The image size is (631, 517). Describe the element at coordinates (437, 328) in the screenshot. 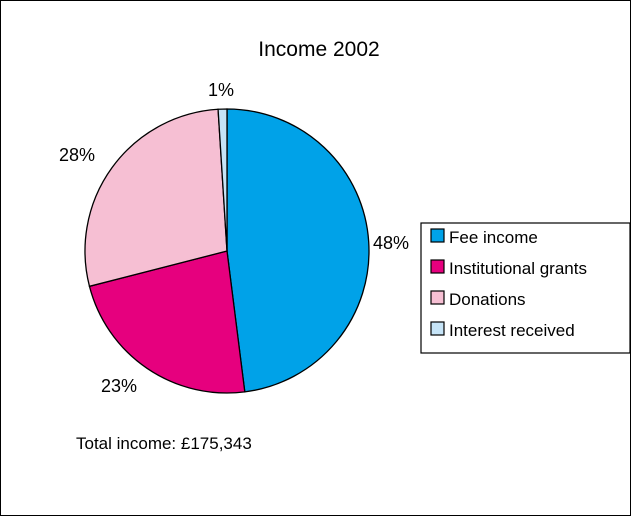

I see `legend-swatch-interest-received` at that location.